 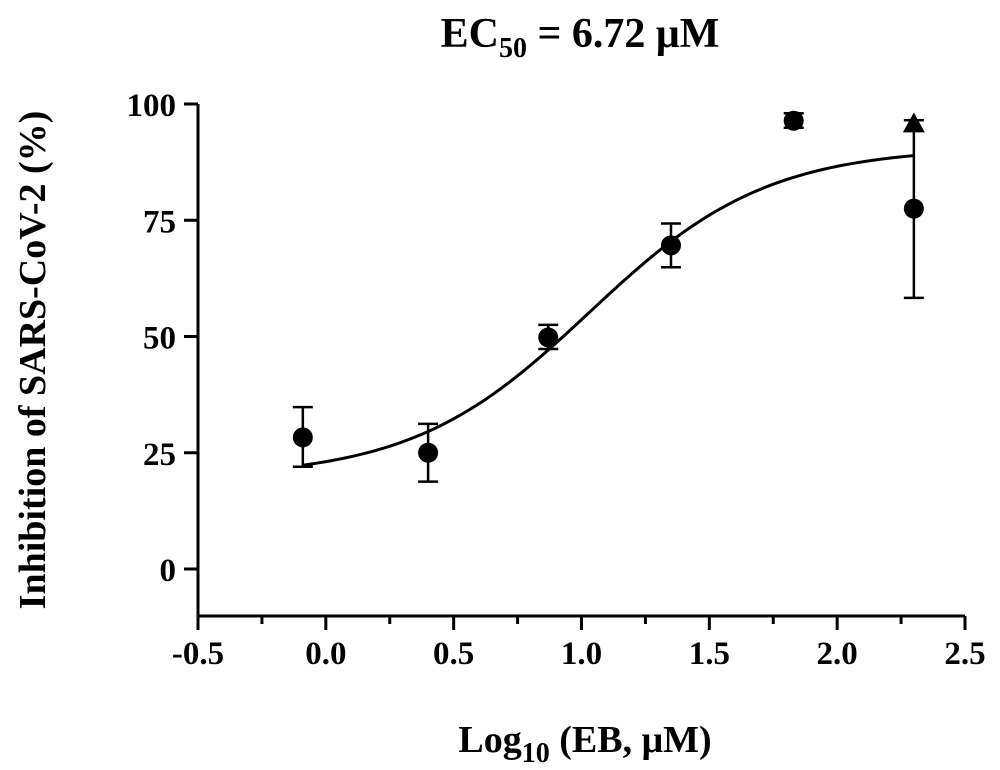 I want to click on y-tick-label: 75, so click(x=159, y=222).